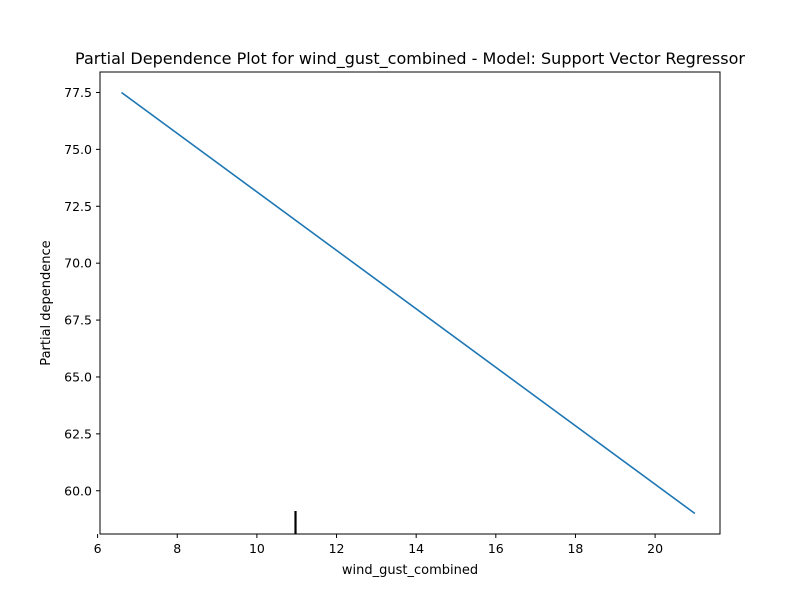 Image resolution: width=800 pixels, height=600 pixels. Describe the element at coordinates (78, 92) in the screenshot. I see `y-tick-label: 77.5` at that location.